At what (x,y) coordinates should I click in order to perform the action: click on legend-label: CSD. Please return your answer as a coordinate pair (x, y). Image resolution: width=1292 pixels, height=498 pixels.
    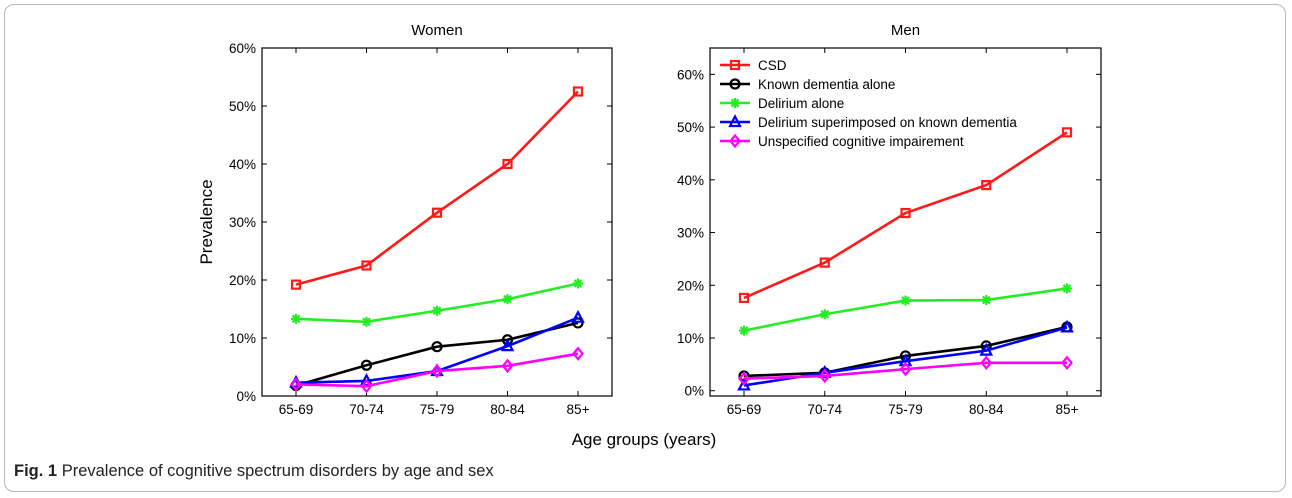
    Looking at the image, I should click on (772, 65).